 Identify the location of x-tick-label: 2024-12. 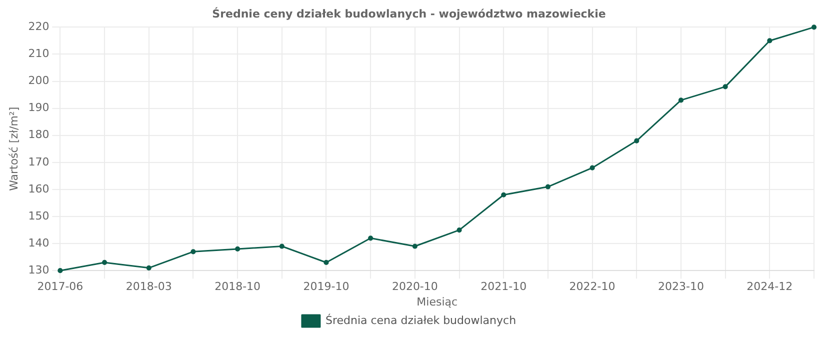
(769, 287).